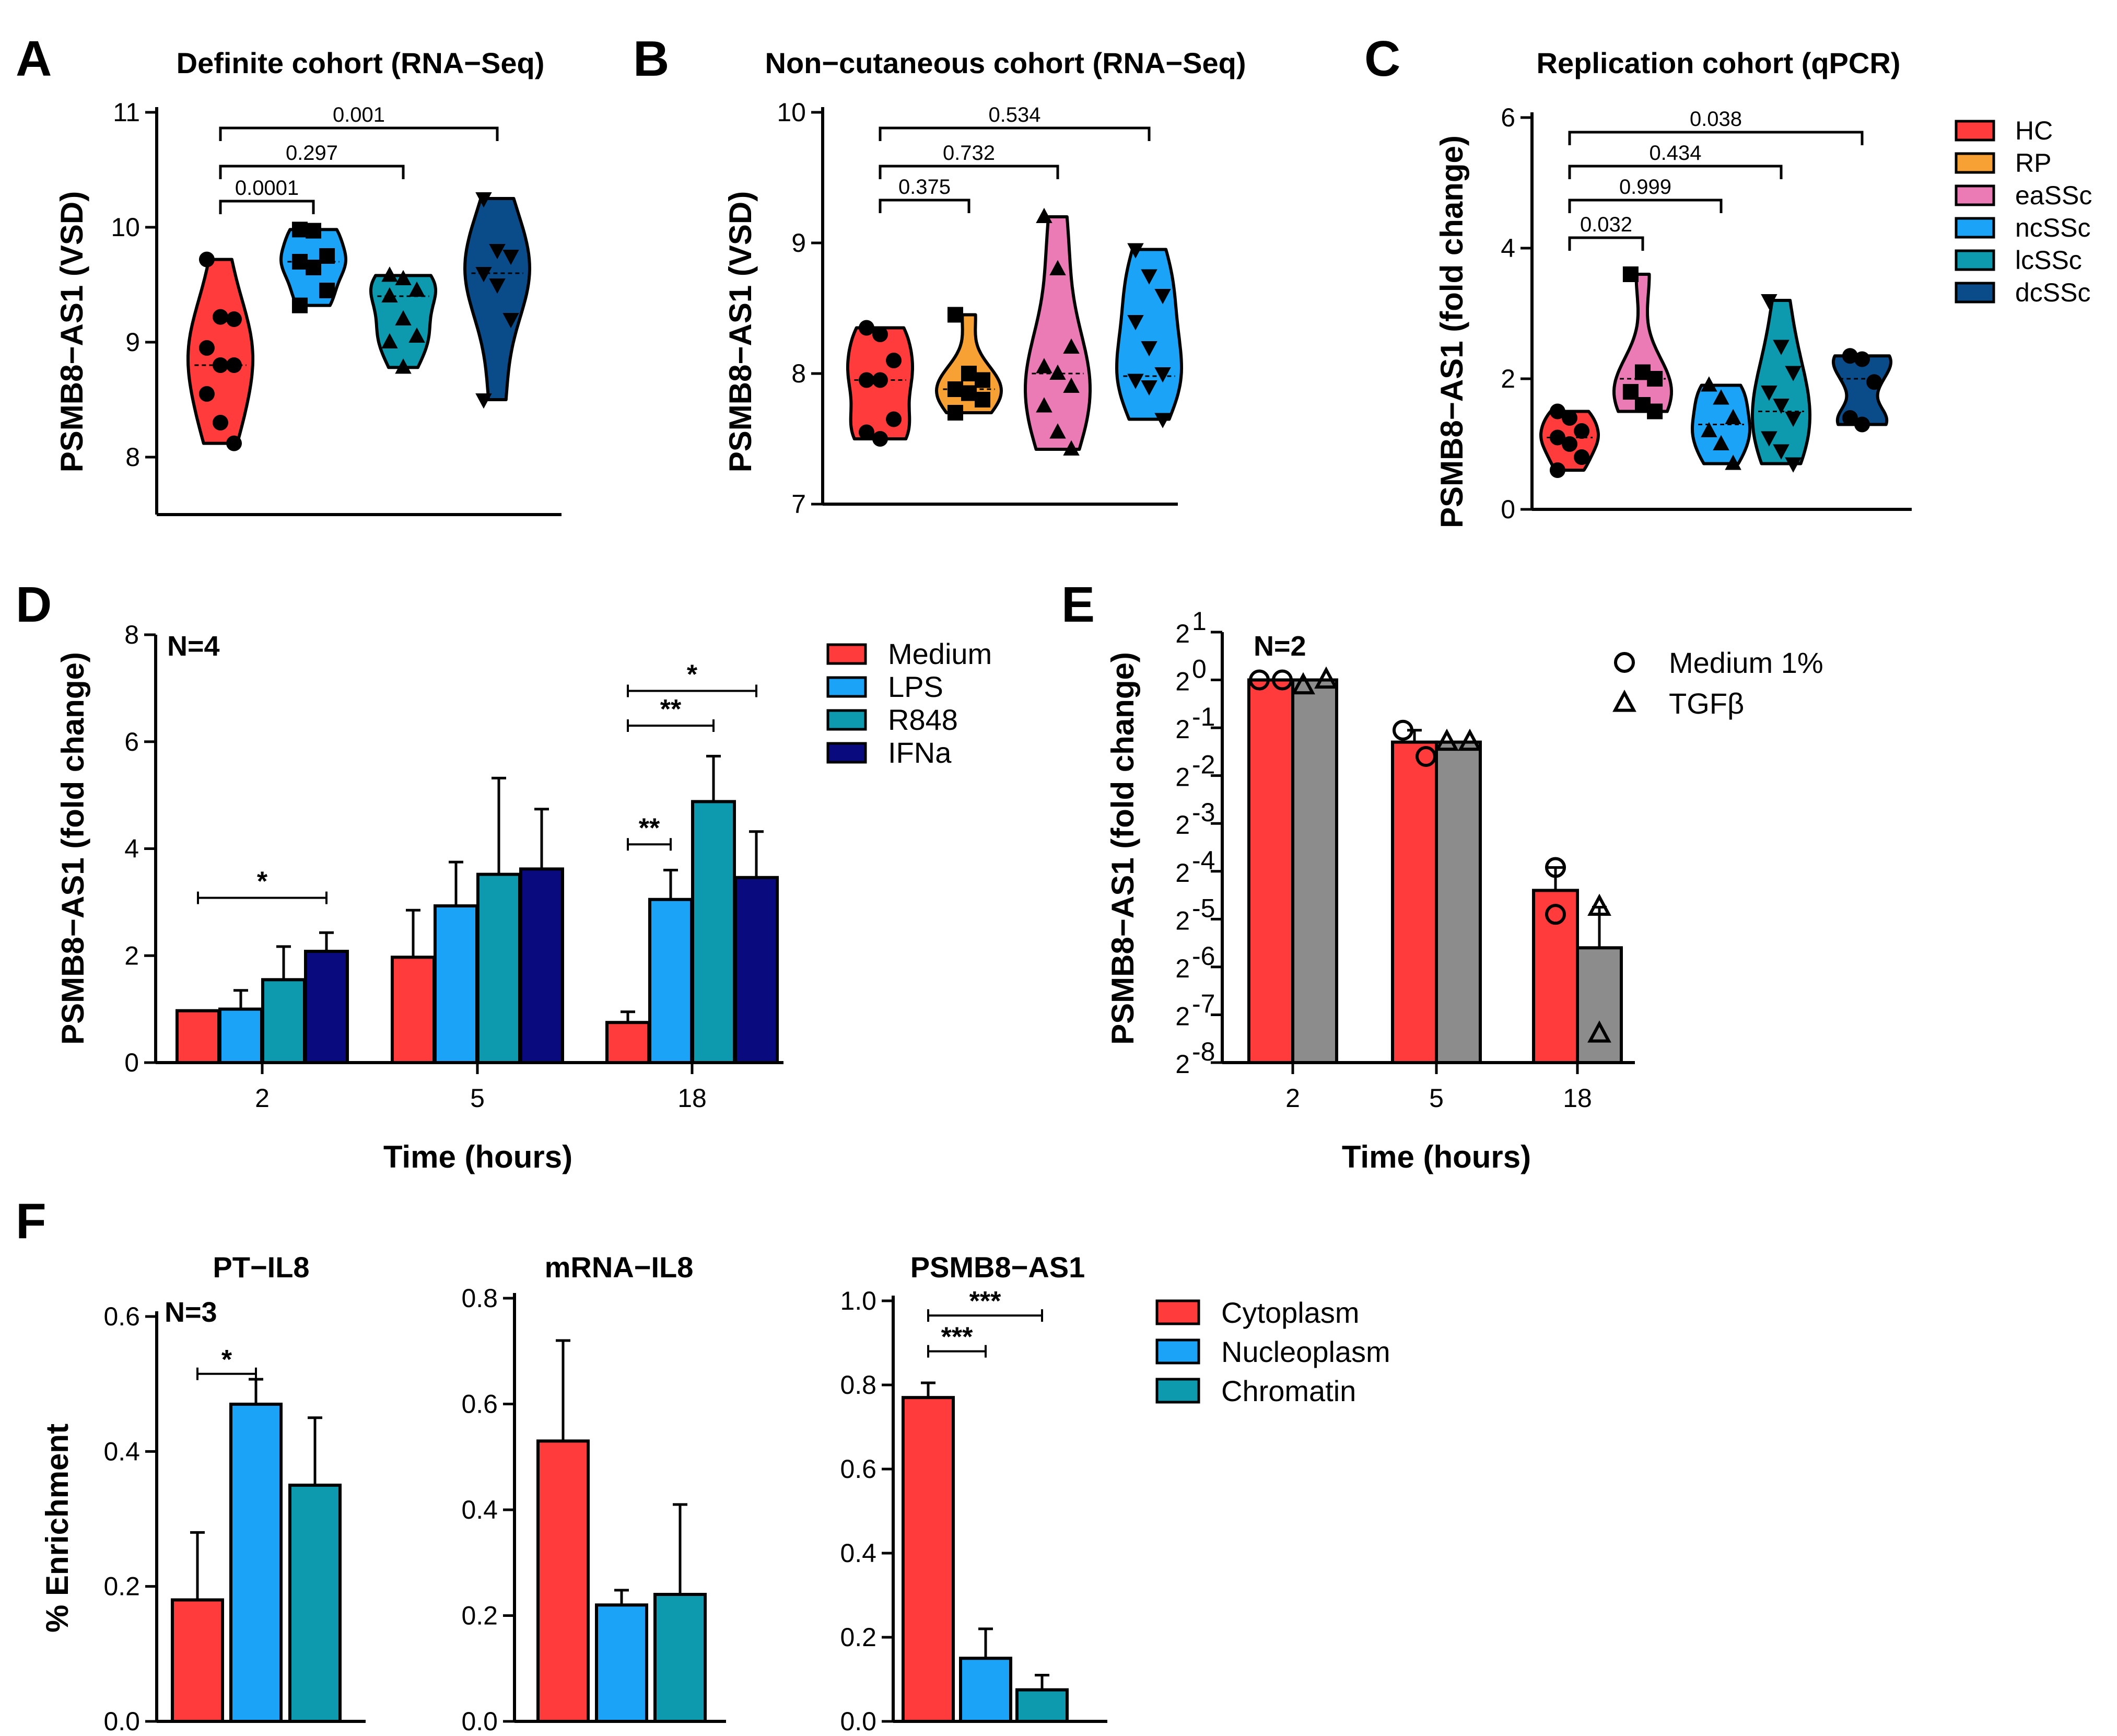 This screenshot has height=1736, width=2117. I want to click on panel-e-x-title: Time (hours), so click(1436, 1156).